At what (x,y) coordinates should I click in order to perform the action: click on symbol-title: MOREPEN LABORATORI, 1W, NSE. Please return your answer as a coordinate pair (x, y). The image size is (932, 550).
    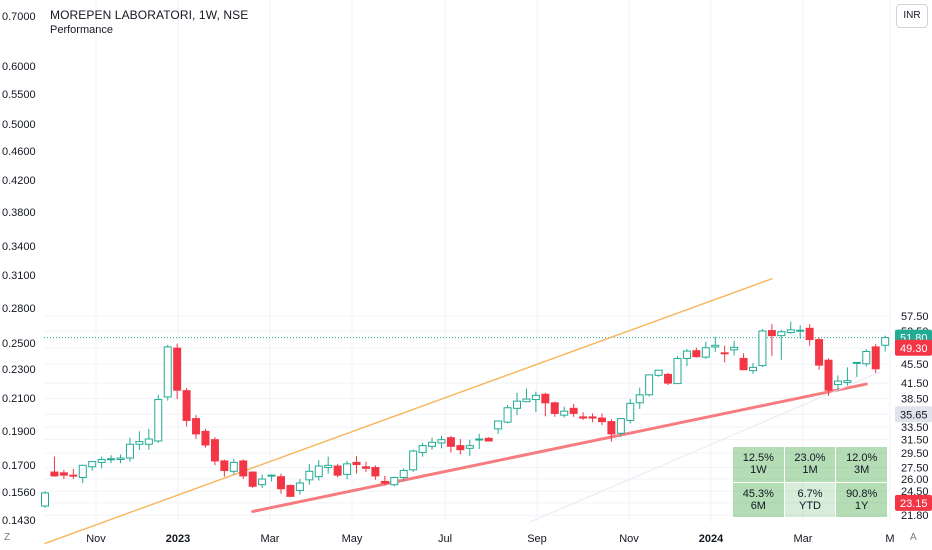
    Looking at the image, I should click on (149, 15).